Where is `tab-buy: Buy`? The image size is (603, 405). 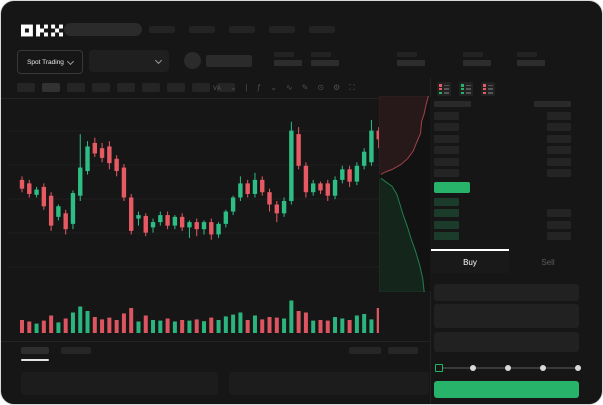 tab-buy: Buy is located at coordinates (470, 261).